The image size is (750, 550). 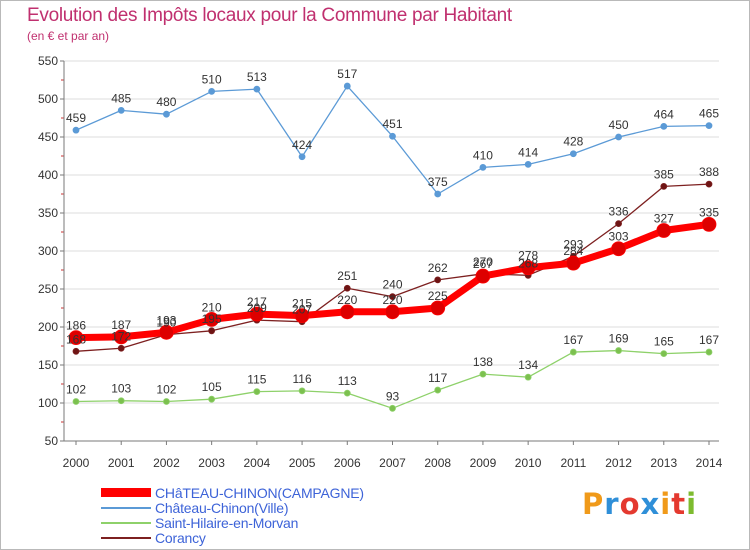 I want to click on data-label: 410, so click(x=483, y=155).